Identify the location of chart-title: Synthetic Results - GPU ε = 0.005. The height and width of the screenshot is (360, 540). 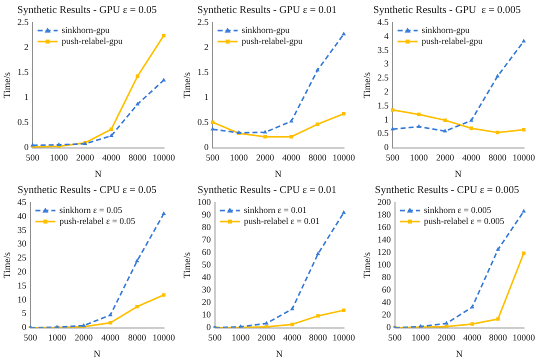
(447, 10).